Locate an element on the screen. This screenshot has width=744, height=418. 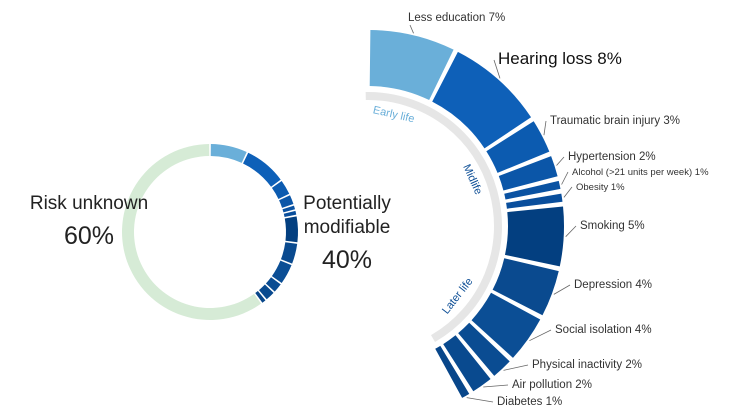
segment-label: Air pollution 2% is located at coordinates (552, 385).